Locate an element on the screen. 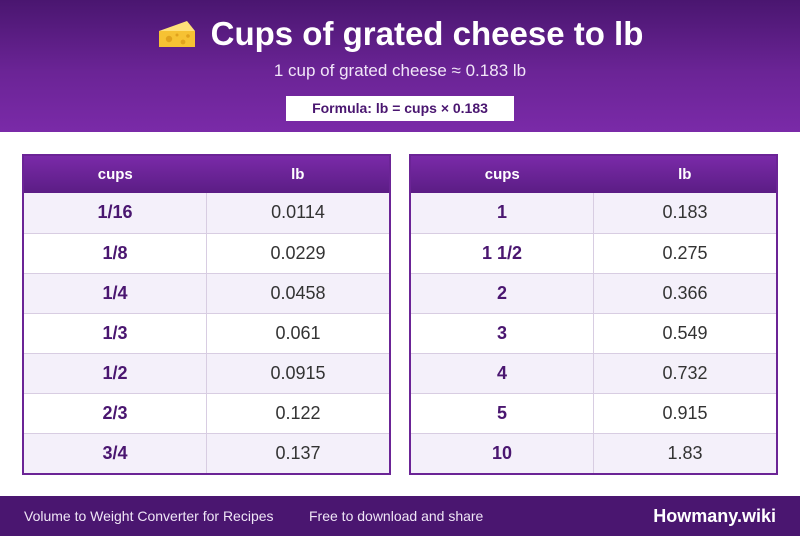 Image resolution: width=800 pixels, height=536 pixels. lb-cell: 0.137 is located at coordinates (298, 453).